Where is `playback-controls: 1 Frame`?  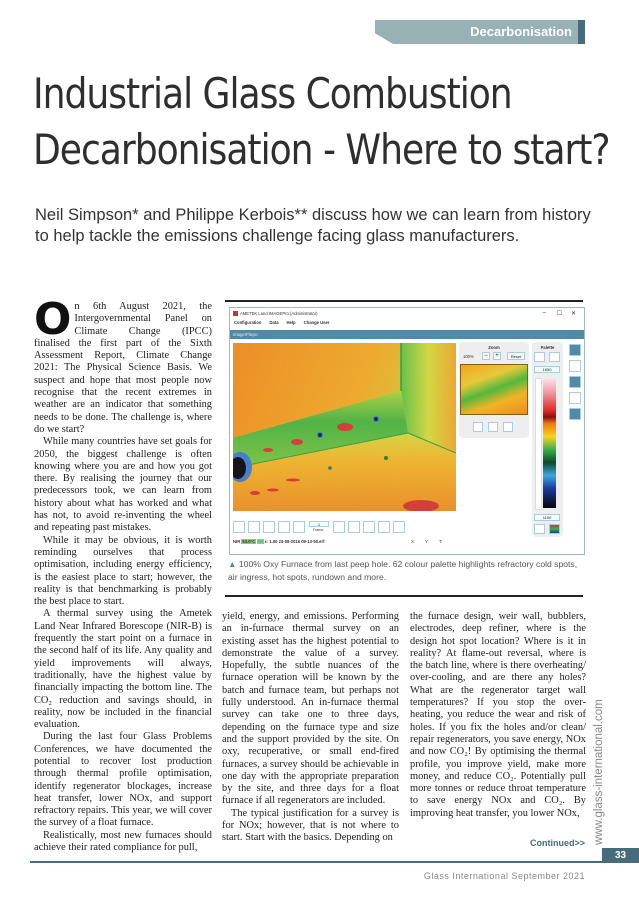 playback-controls: 1 Frame is located at coordinates (383, 527).